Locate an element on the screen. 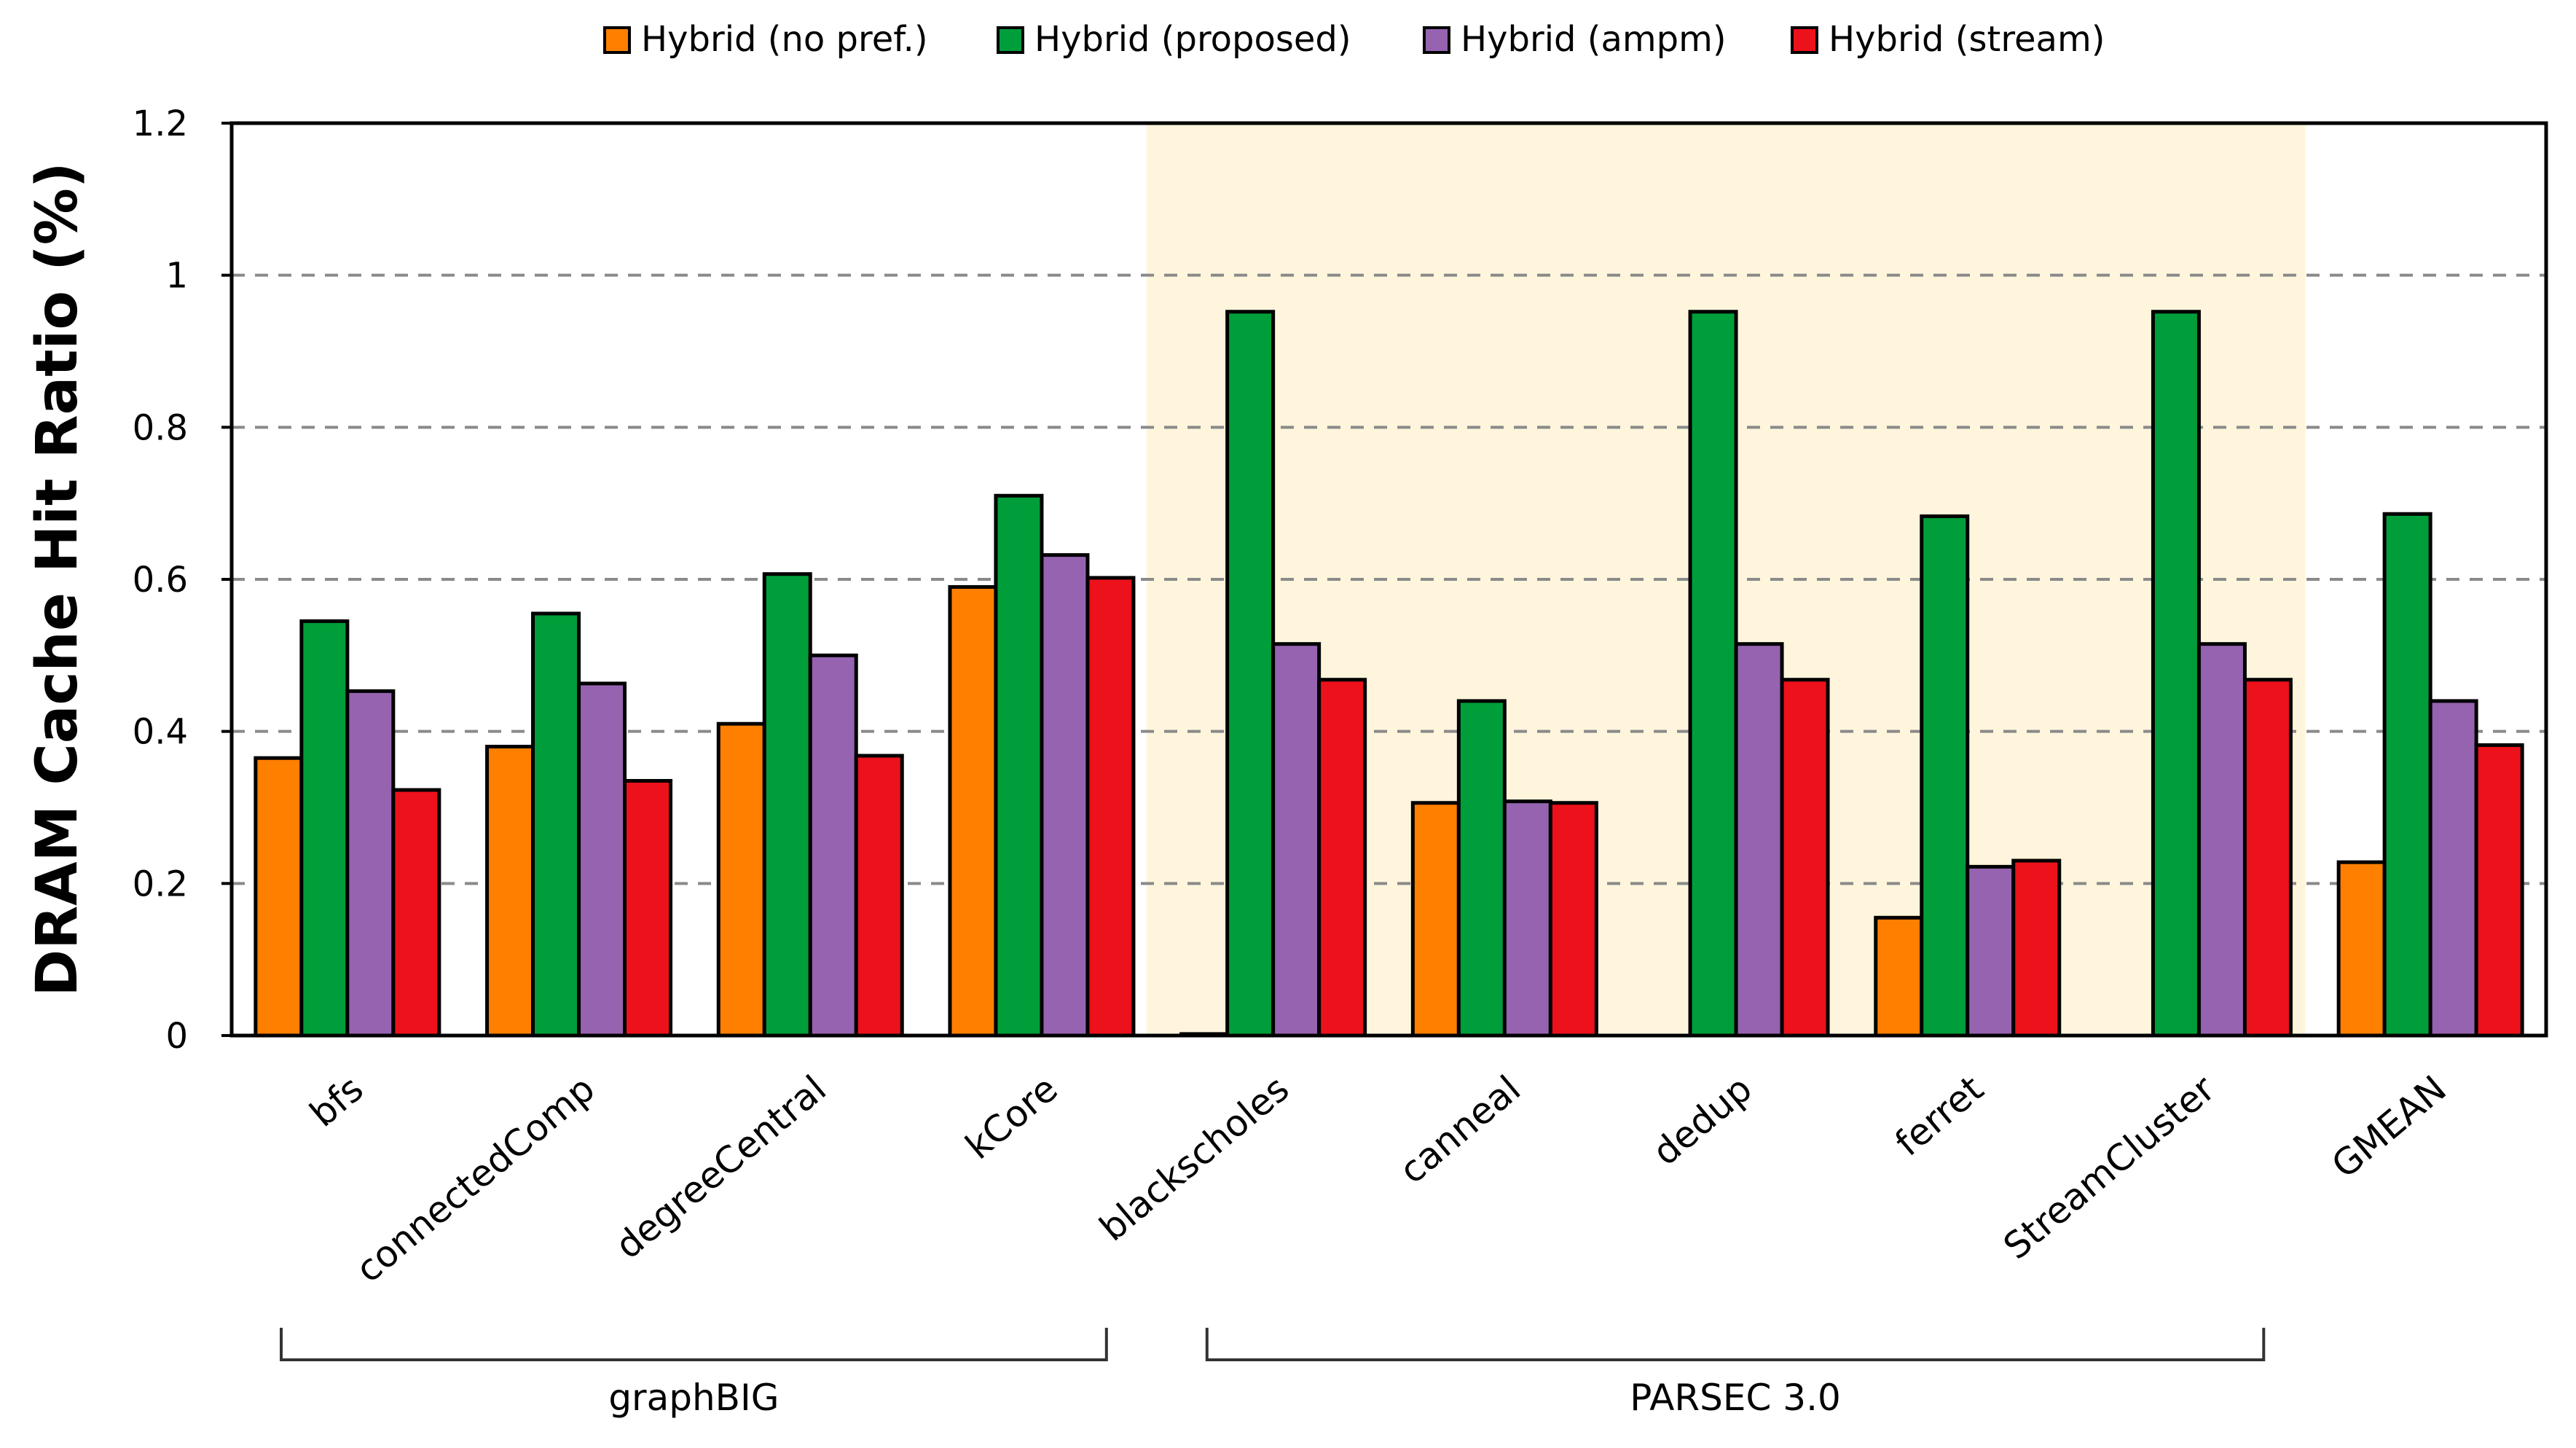 This screenshot has height=1448, width=2576. legend-label: Hybrid (proposed) is located at coordinates (1192, 39).